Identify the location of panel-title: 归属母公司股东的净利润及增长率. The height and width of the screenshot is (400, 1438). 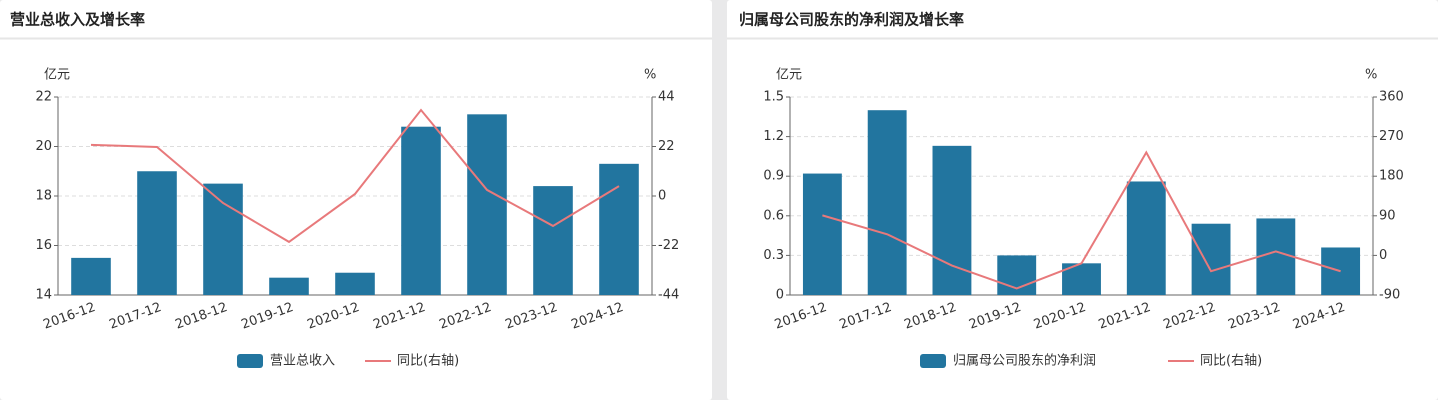
(851, 20).